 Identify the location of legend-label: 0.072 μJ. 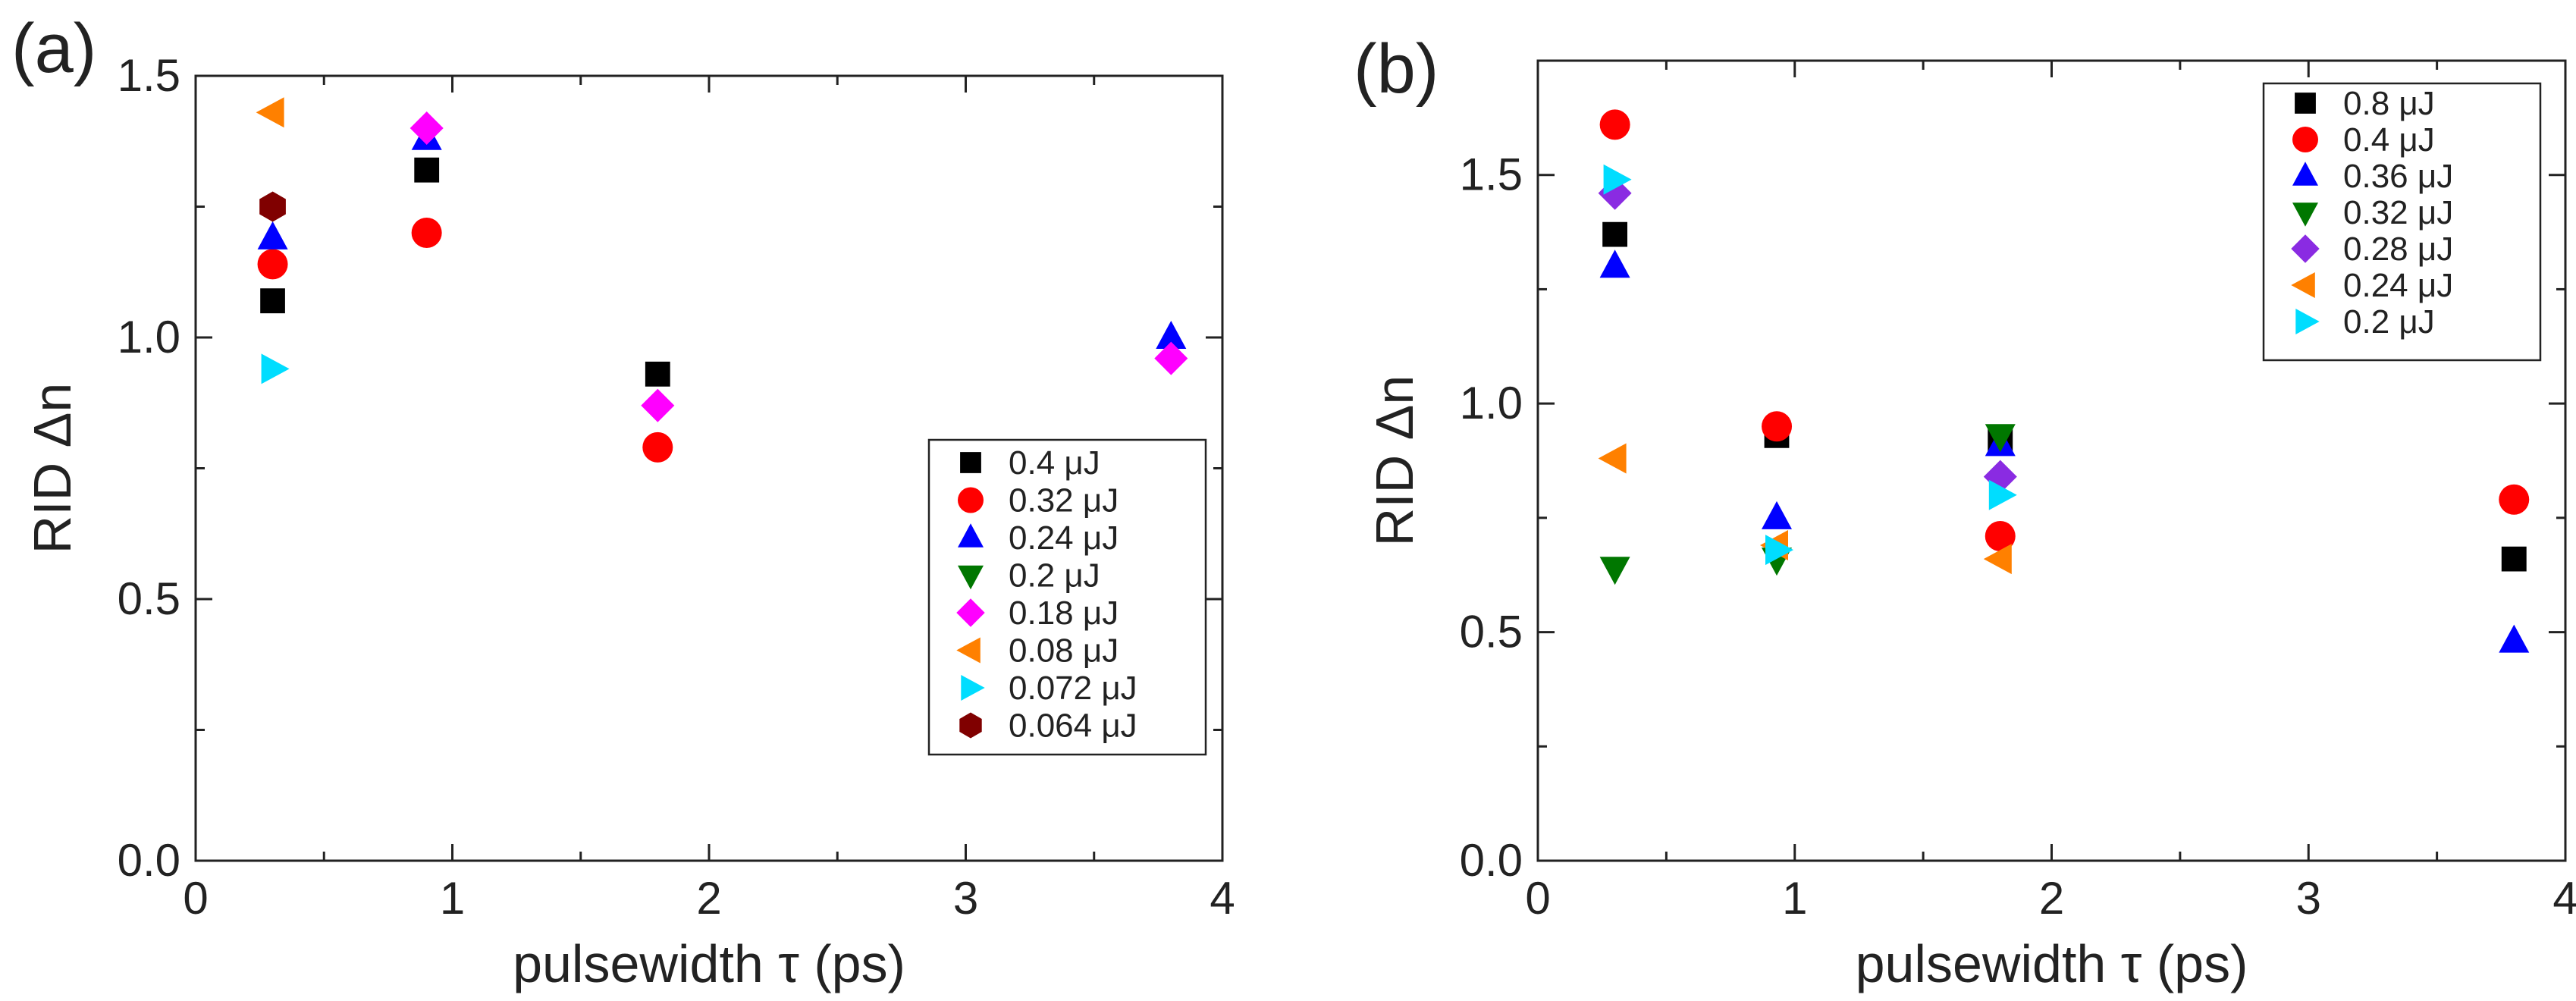
(1073, 688).